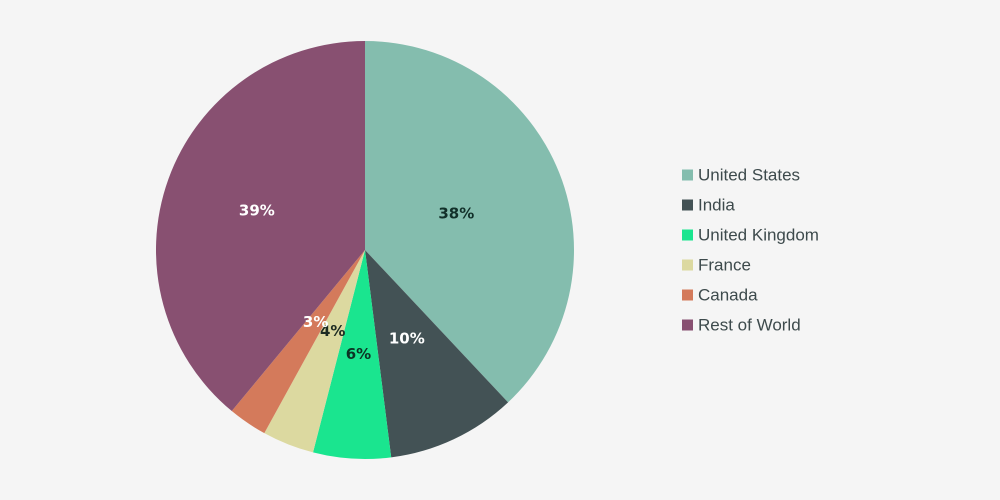 Image resolution: width=1000 pixels, height=500 pixels. I want to click on legend-swatch-united-states, so click(687, 175).